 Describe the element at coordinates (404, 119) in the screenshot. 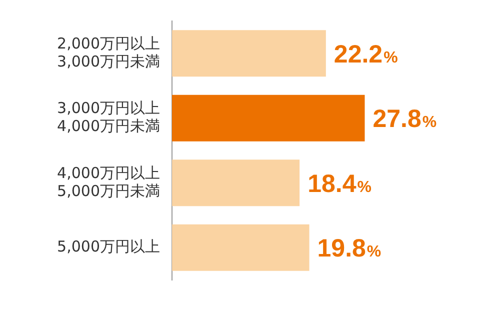

I see `data-label: 27.8%` at that location.